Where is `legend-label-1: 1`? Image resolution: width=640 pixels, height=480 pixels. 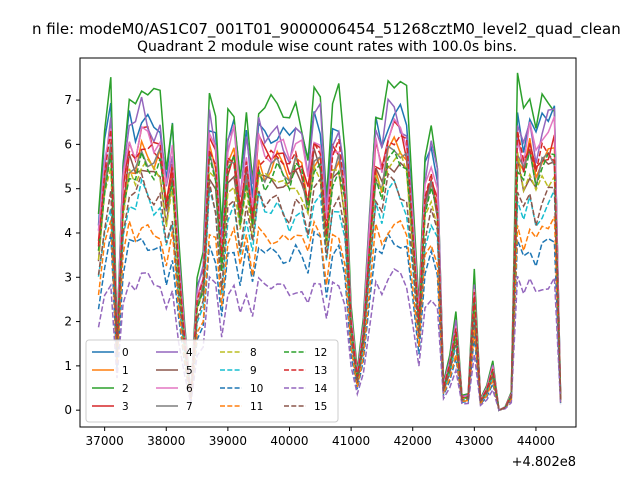 legend-label-1: 1 is located at coordinates (125, 371).